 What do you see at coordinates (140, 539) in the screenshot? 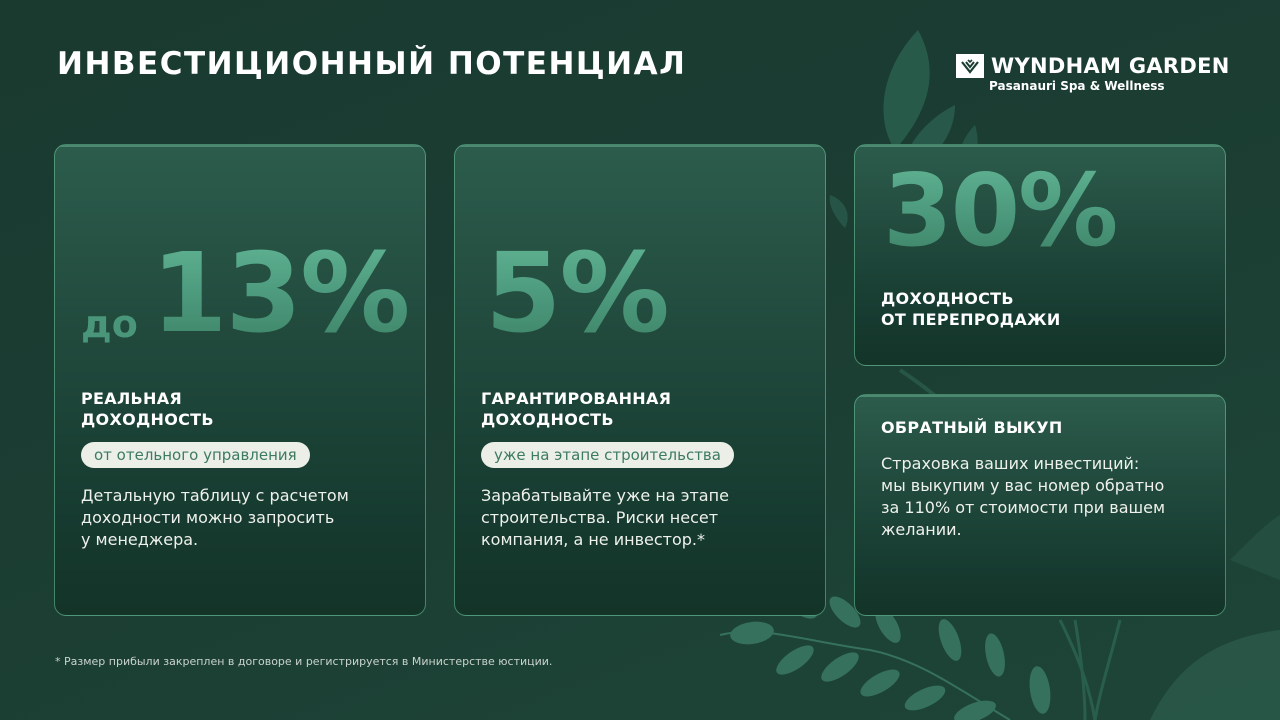
I see `body-line: у менеджера.` at bounding box center [140, 539].